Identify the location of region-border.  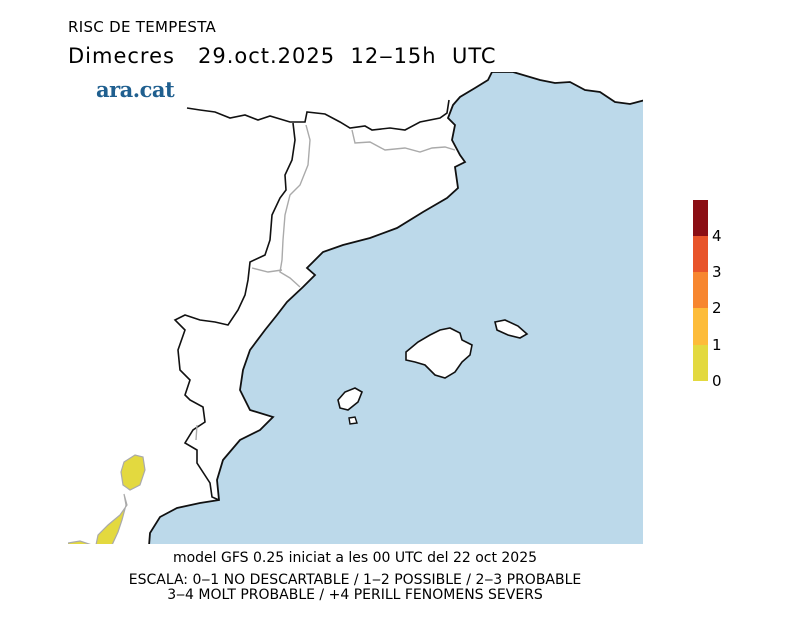
(234, 311).